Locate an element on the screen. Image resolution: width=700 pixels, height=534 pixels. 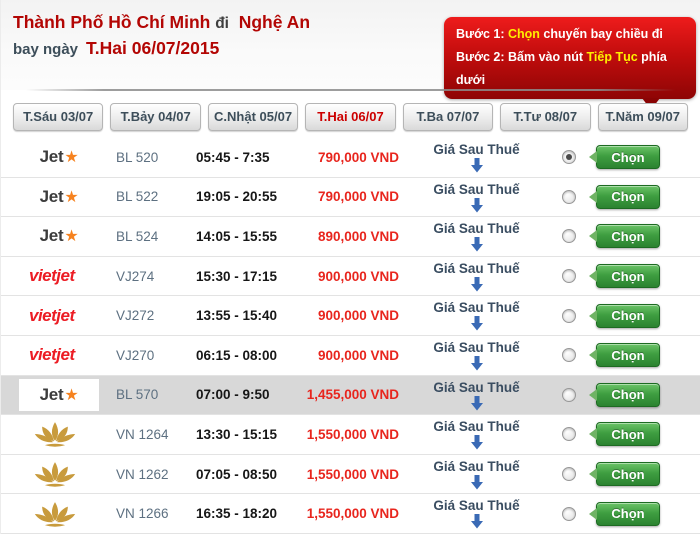
date-tab: T.Ba 07/07 is located at coordinates (448, 117).